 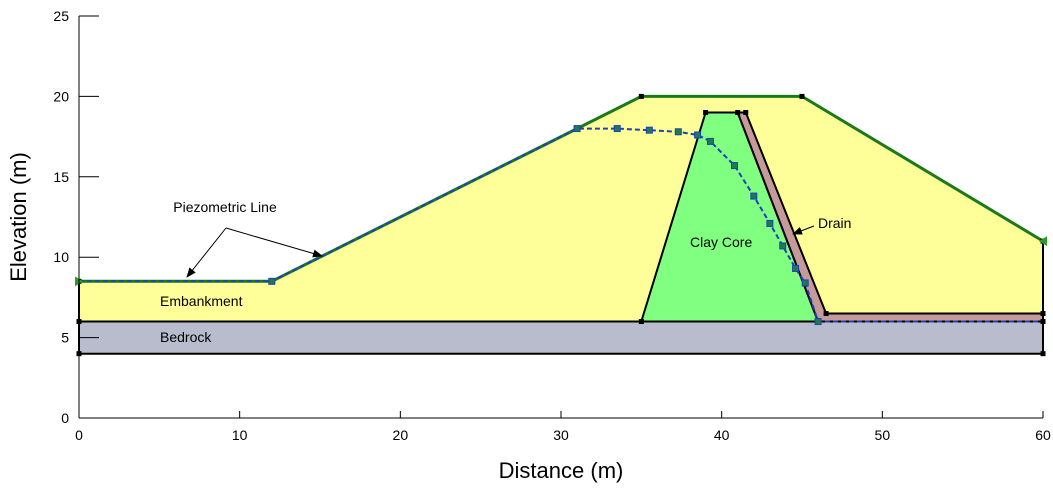 What do you see at coordinates (561, 435) in the screenshot?
I see `x-tick-label: 30` at bounding box center [561, 435].